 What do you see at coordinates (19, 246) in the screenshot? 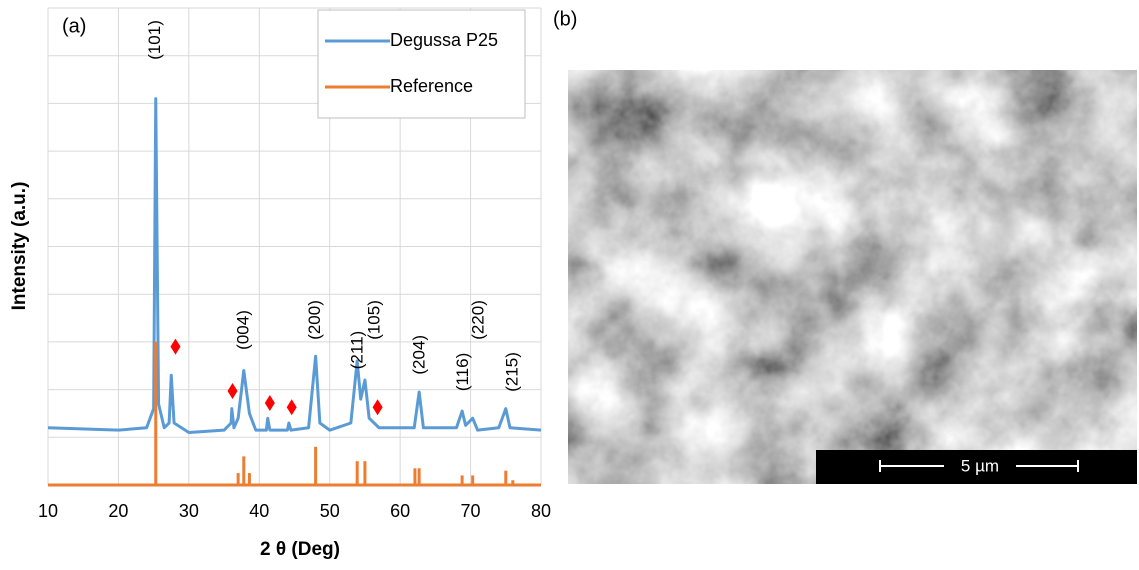
I see `y-axis-label: Intensity (a.u.)` at bounding box center [19, 246].